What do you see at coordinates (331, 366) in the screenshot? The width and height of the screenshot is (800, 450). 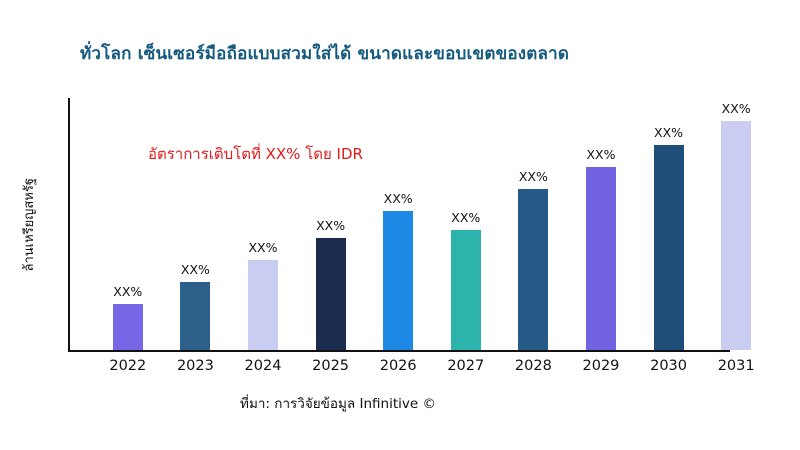 I see `x-tick-2025: 2025` at bounding box center [331, 366].